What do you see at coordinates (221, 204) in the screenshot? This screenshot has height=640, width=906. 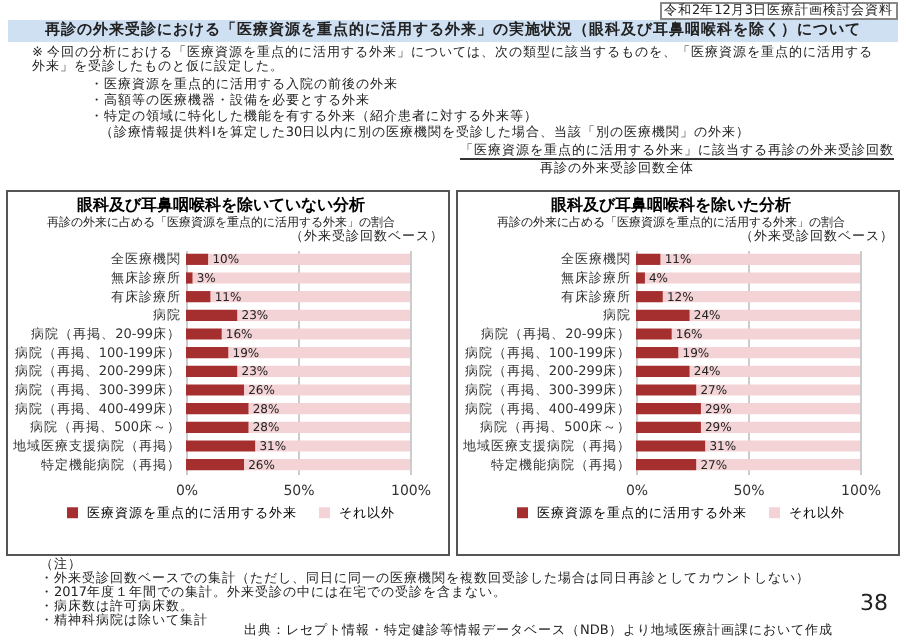 I see `chart-title: 眼科及び耳鼻咽喉科を除いていない分析` at bounding box center [221, 204].